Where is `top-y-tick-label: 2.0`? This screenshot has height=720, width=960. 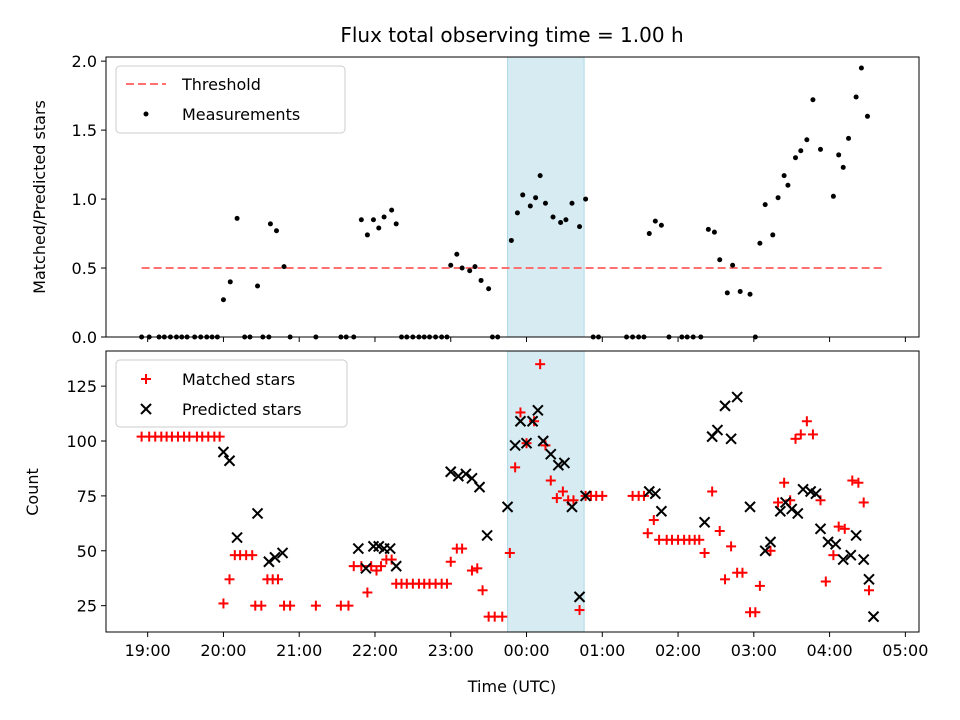
top-y-tick-label: 2.0 is located at coordinates (84, 61).